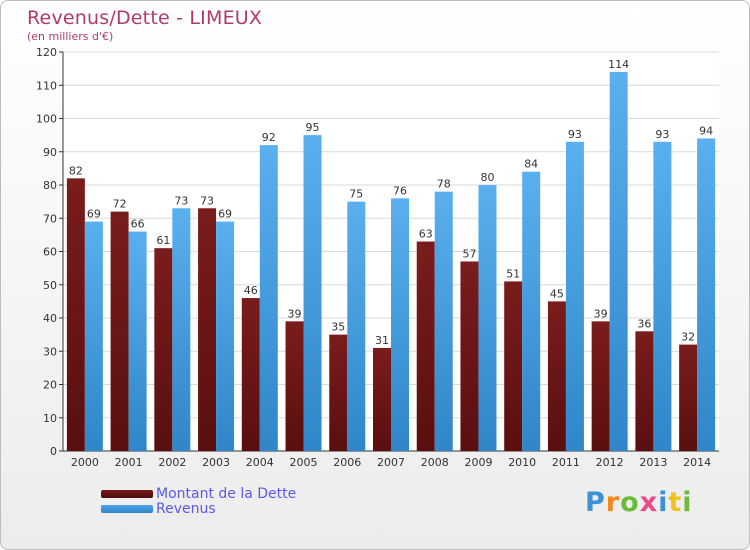  What do you see at coordinates (487, 177) in the screenshot?
I see `data-label: 80` at bounding box center [487, 177].